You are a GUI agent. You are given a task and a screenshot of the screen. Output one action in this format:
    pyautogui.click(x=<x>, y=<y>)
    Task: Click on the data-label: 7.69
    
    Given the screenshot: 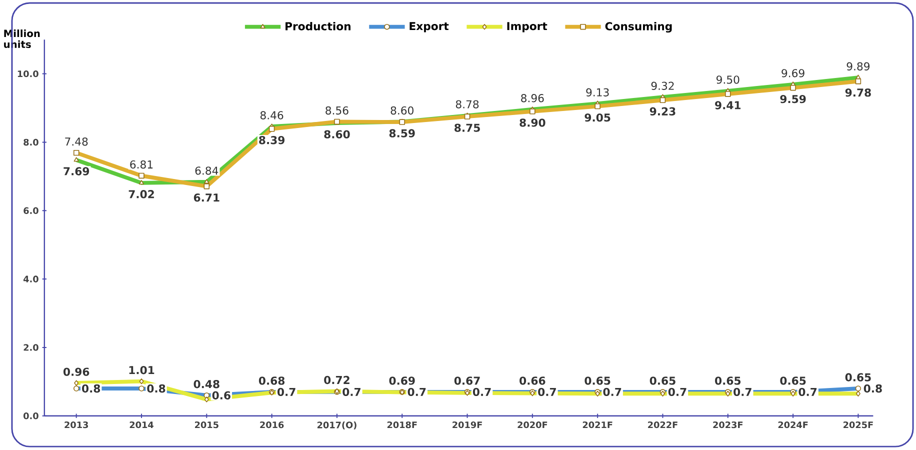 What is the action you would take?
    pyautogui.click(x=77, y=171)
    